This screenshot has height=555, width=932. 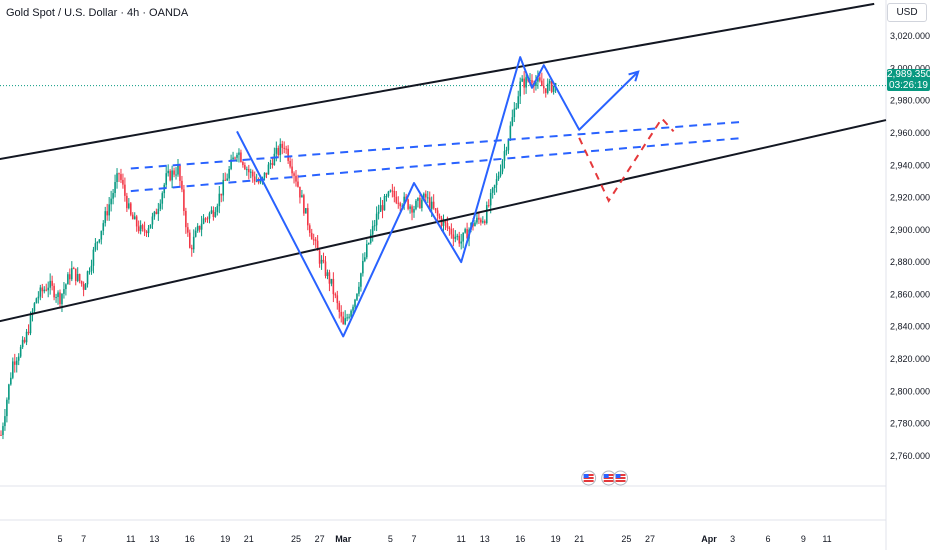 I want to click on y-tick-label: 2,780.000, so click(x=910, y=424).